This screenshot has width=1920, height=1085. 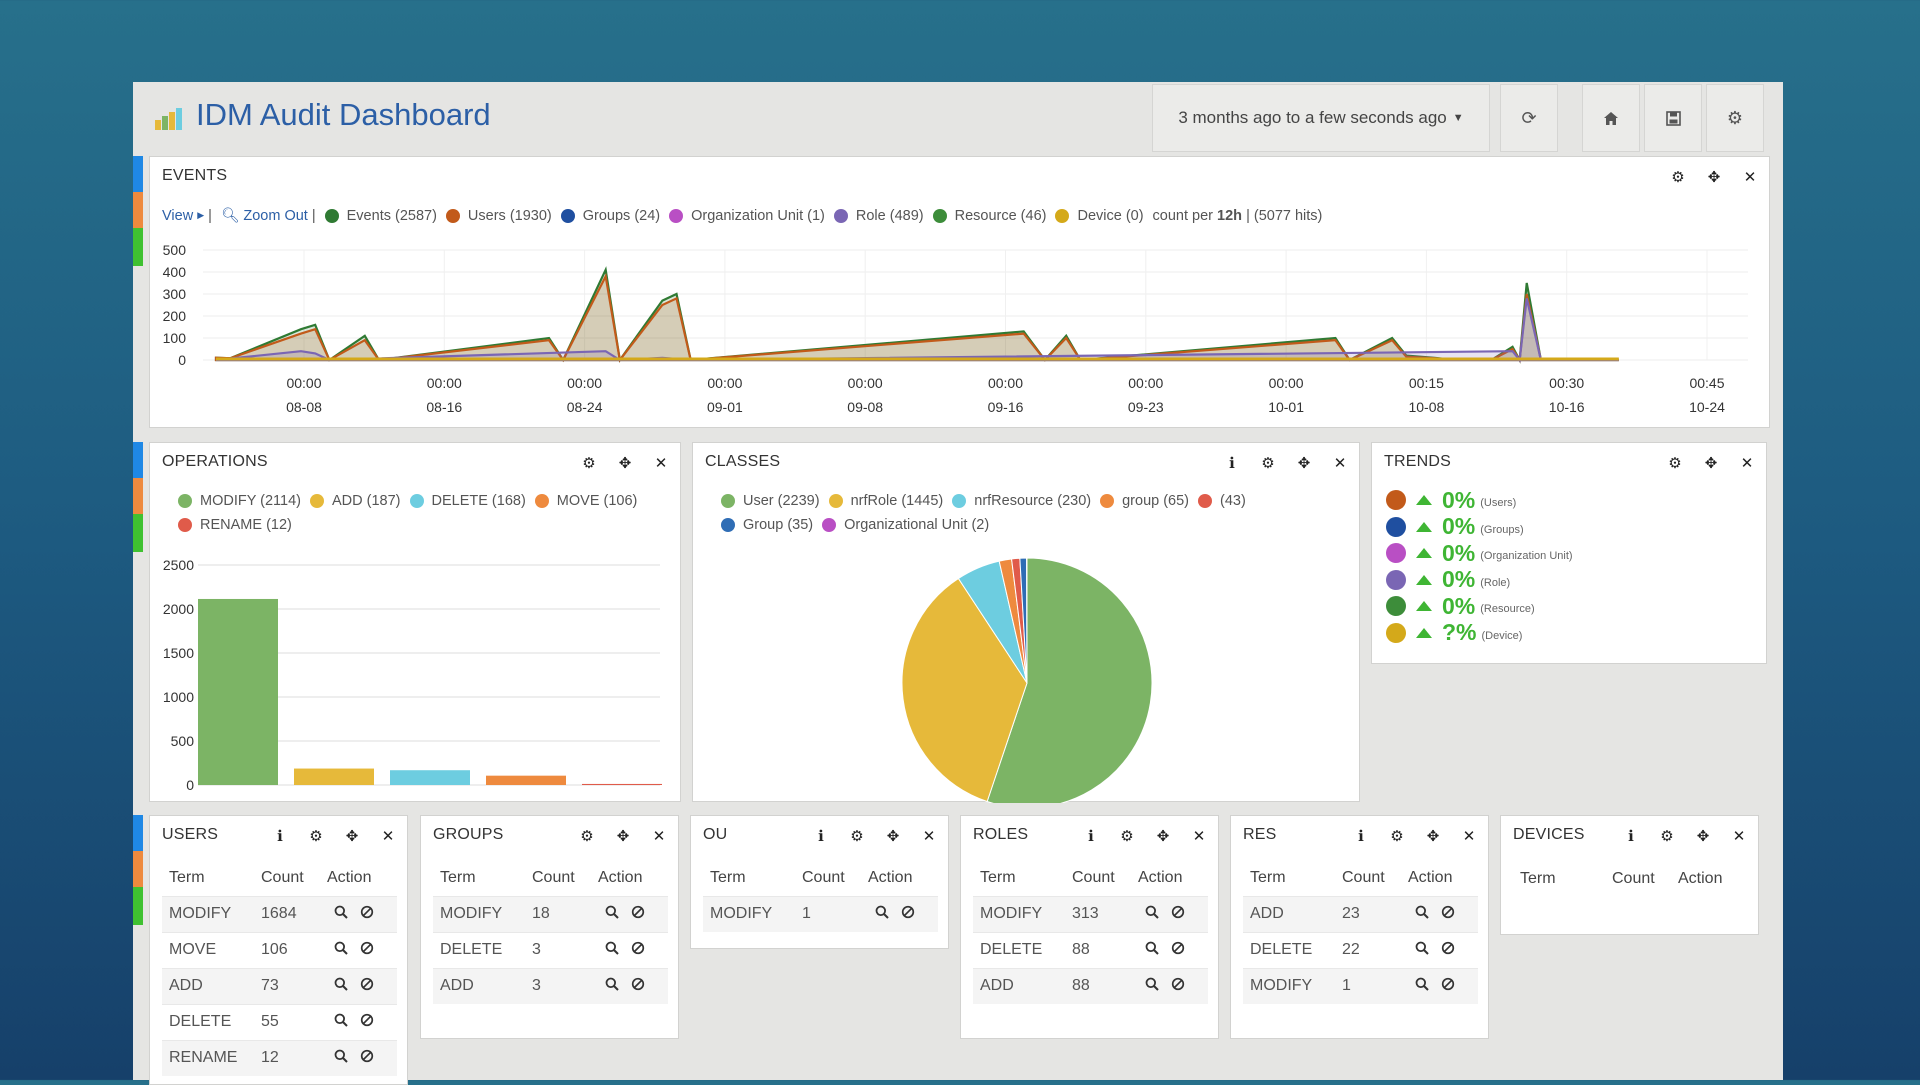 I want to click on view-menu: View ▶ |, so click(x=187, y=216).